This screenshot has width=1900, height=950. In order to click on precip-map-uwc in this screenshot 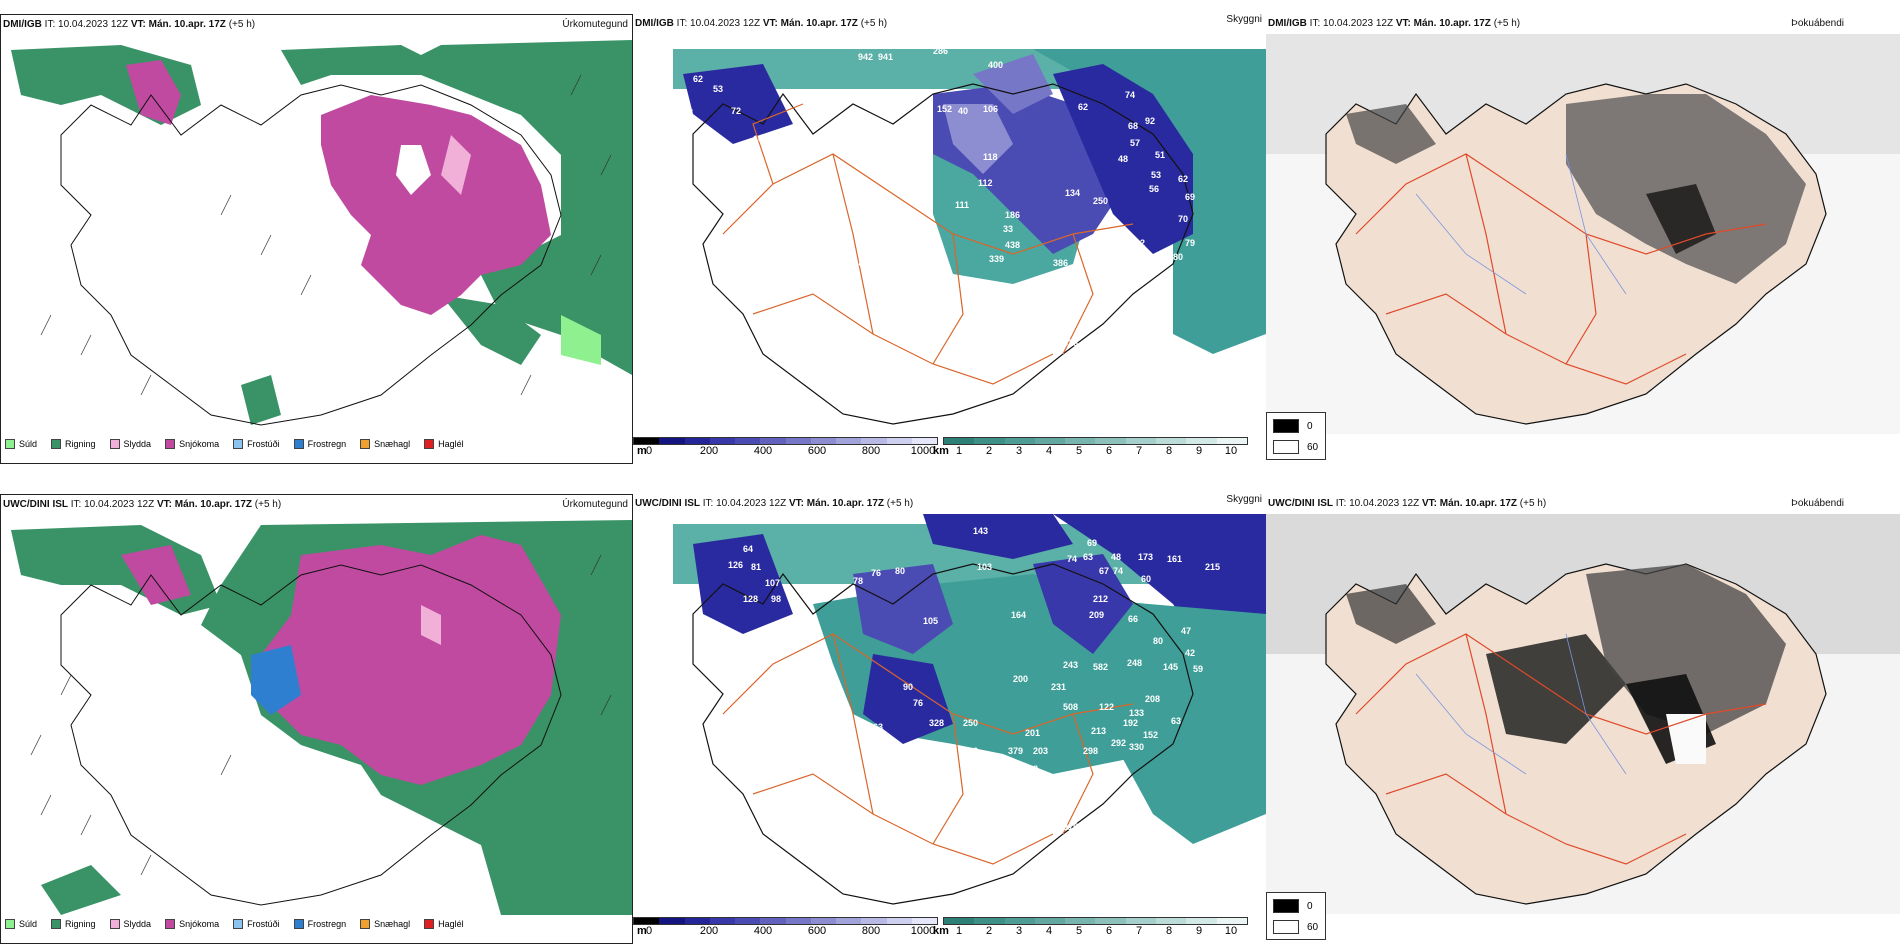, I will do `click(316, 715)`.